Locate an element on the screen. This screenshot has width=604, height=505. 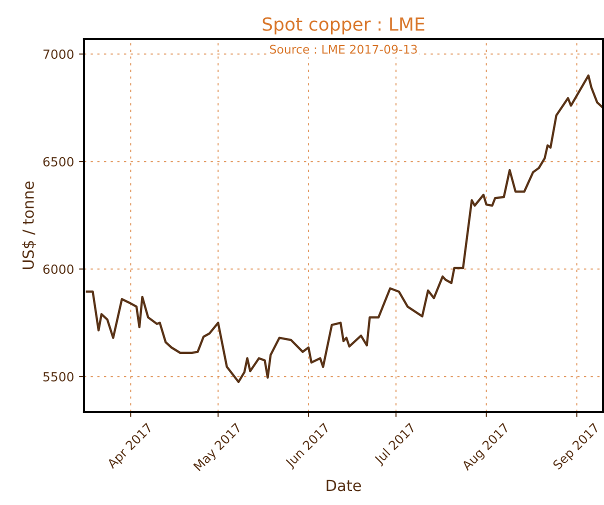
y-tick-label: 6000 is located at coordinates (58, 269).